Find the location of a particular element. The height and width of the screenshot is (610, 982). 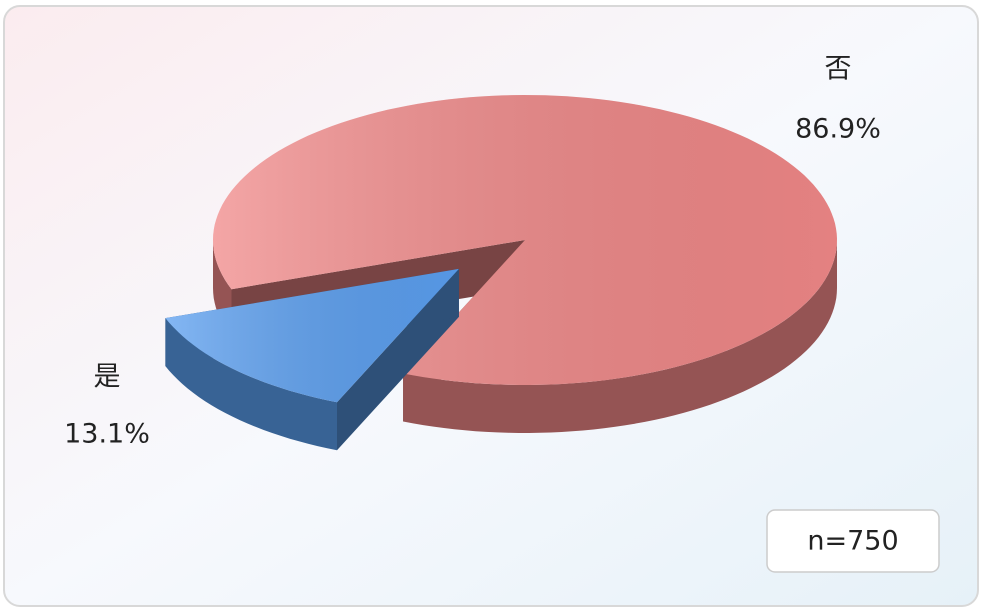

value-label: 86.9% is located at coordinates (838, 129).